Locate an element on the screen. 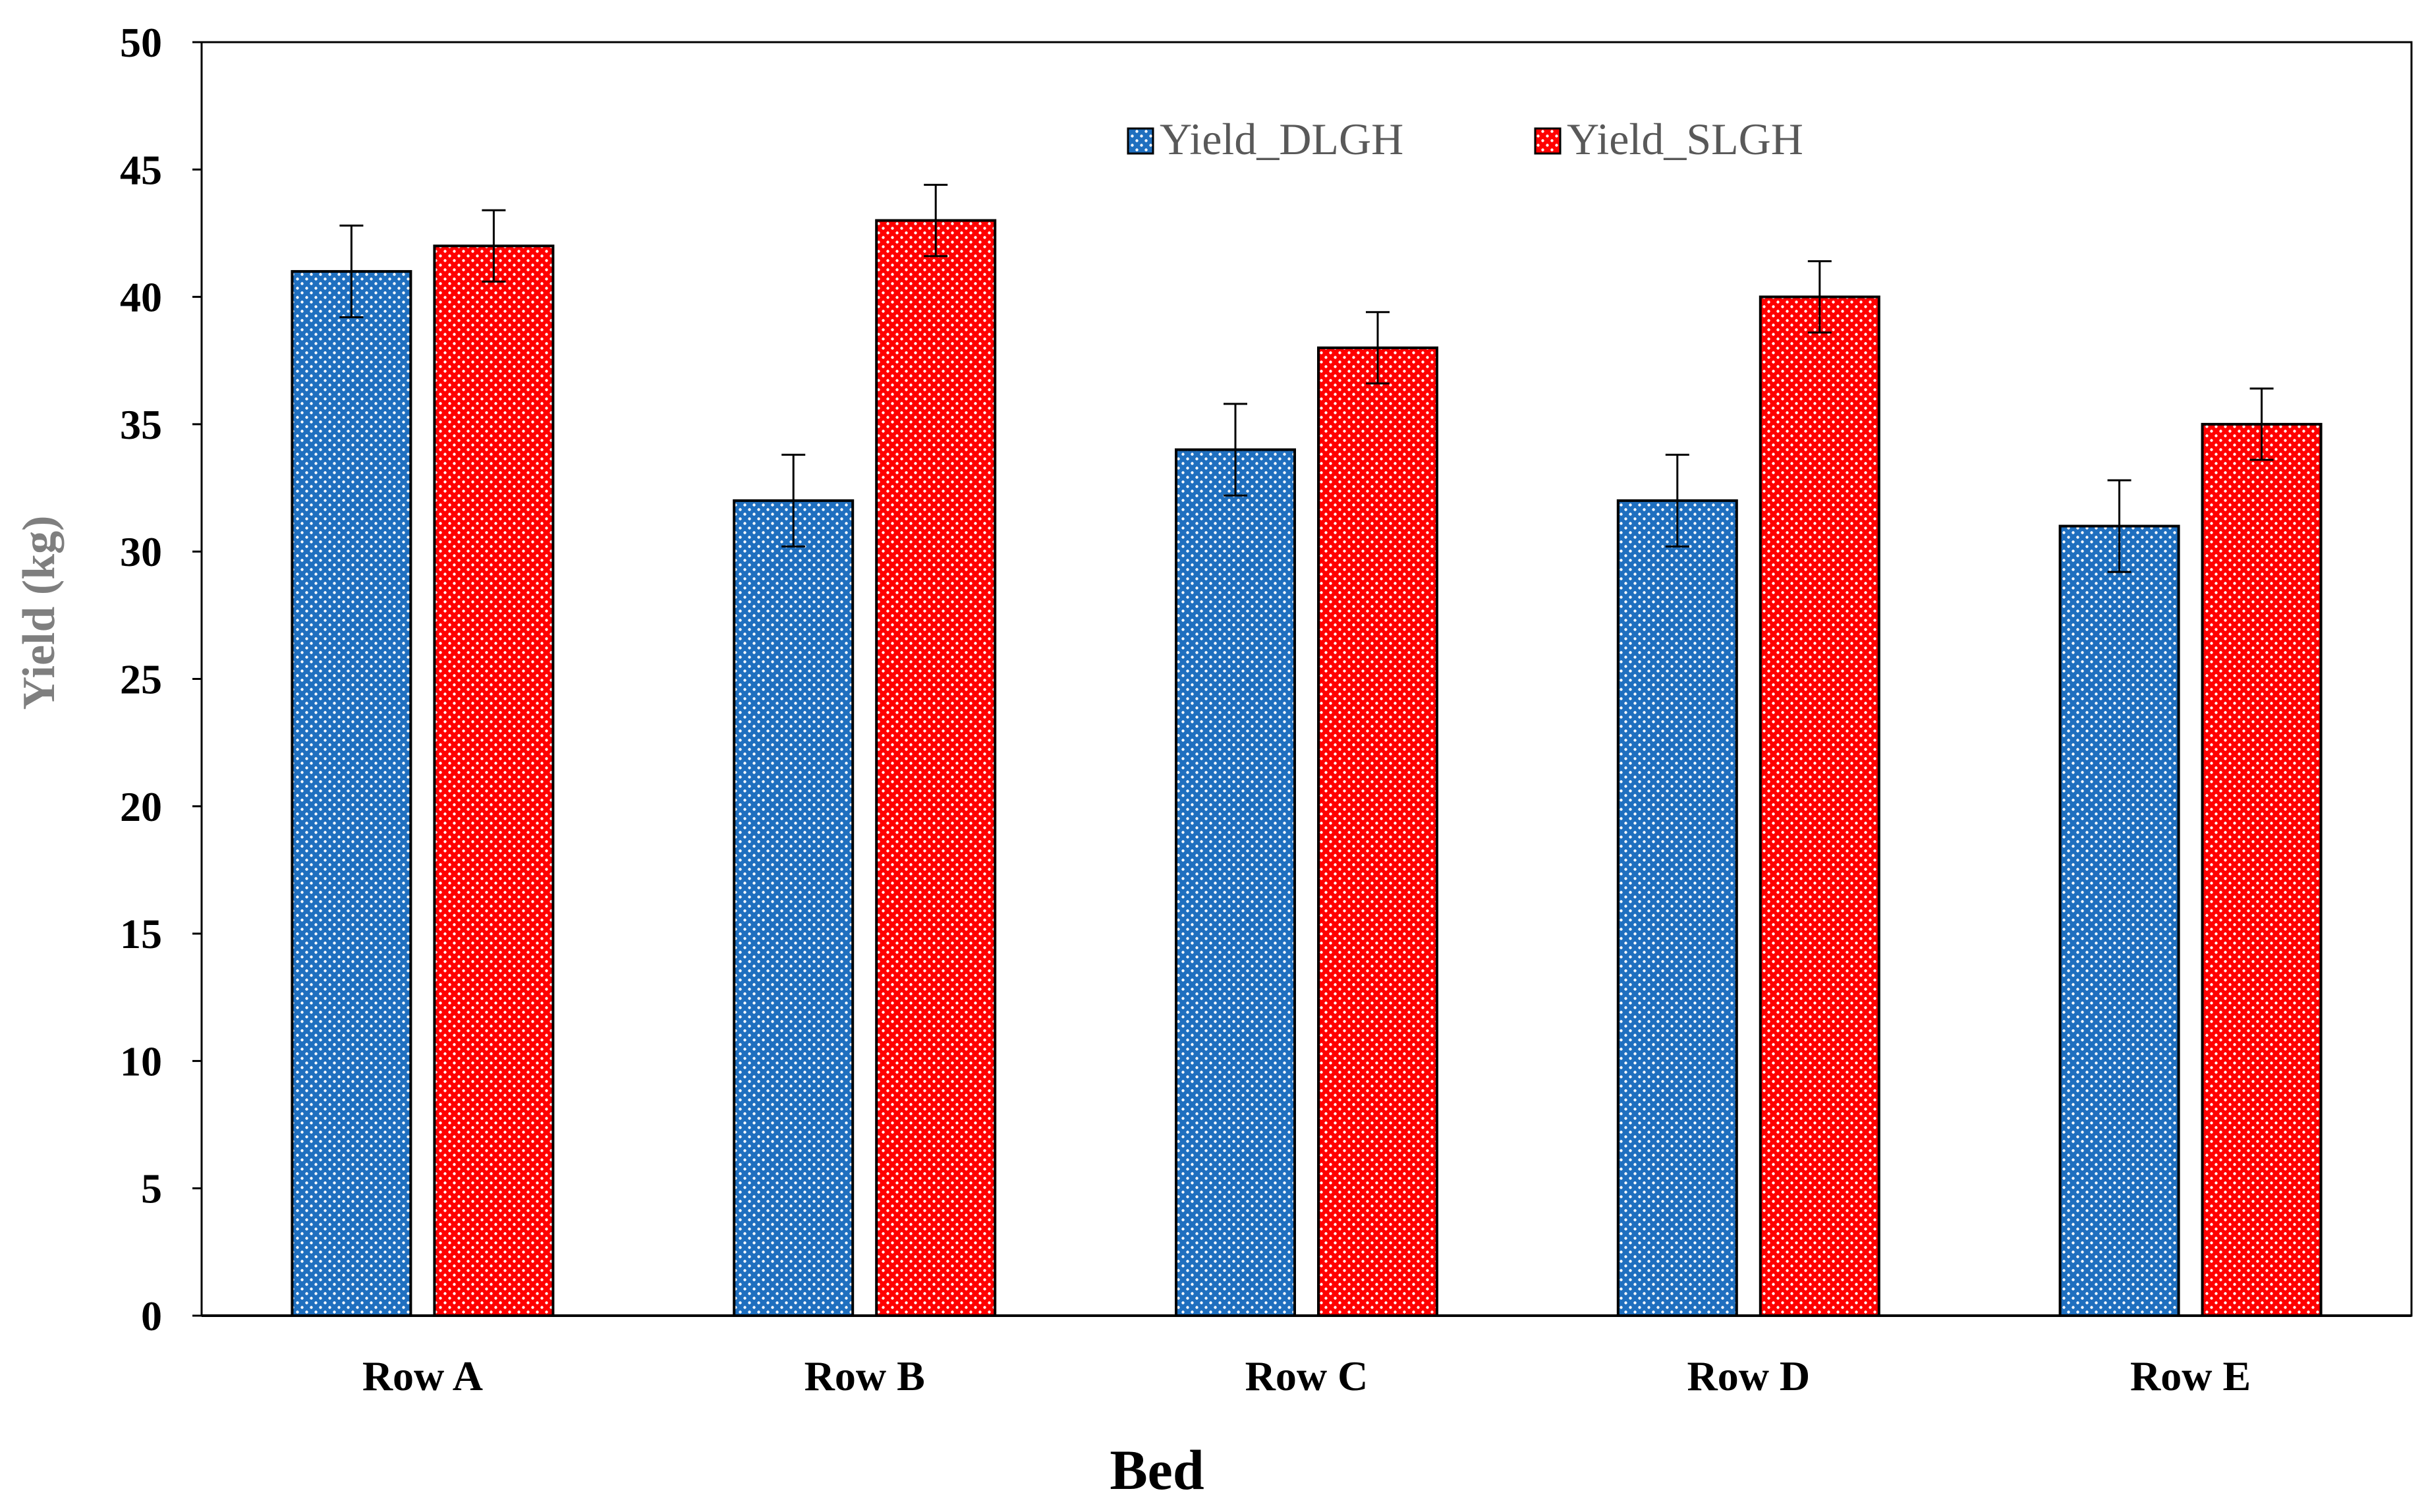 The height and width of the screenshot is (1512, 2424). bar-yield-dlgh-row-a is located at coordinates (351, 793).